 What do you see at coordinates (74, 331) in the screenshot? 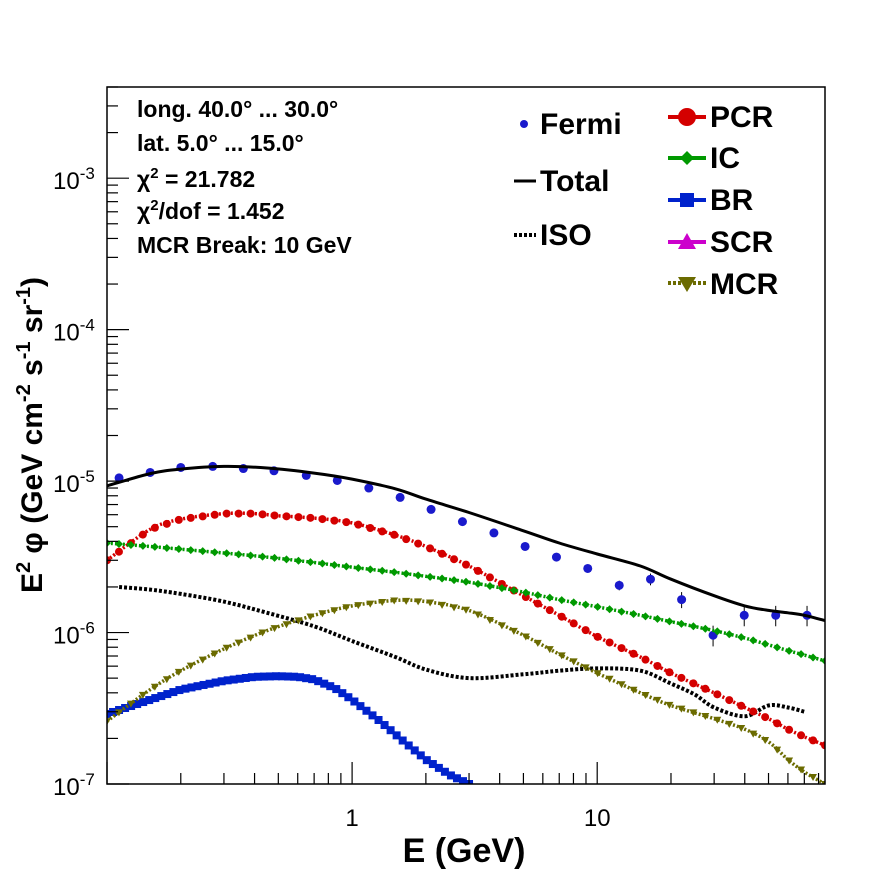
I see `y-tick-label: 10⁻⁴` at bounding box center [74, 331].